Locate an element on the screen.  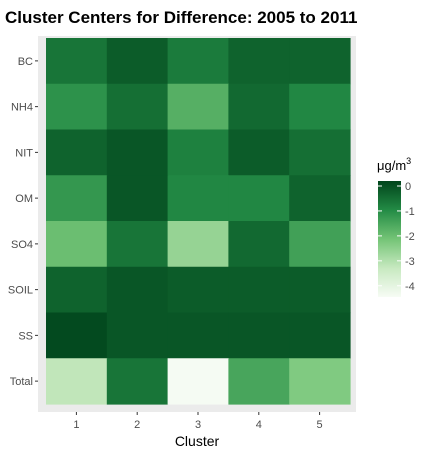
colorbar-title-unit: μg/m is located at coordinates (391, 165).